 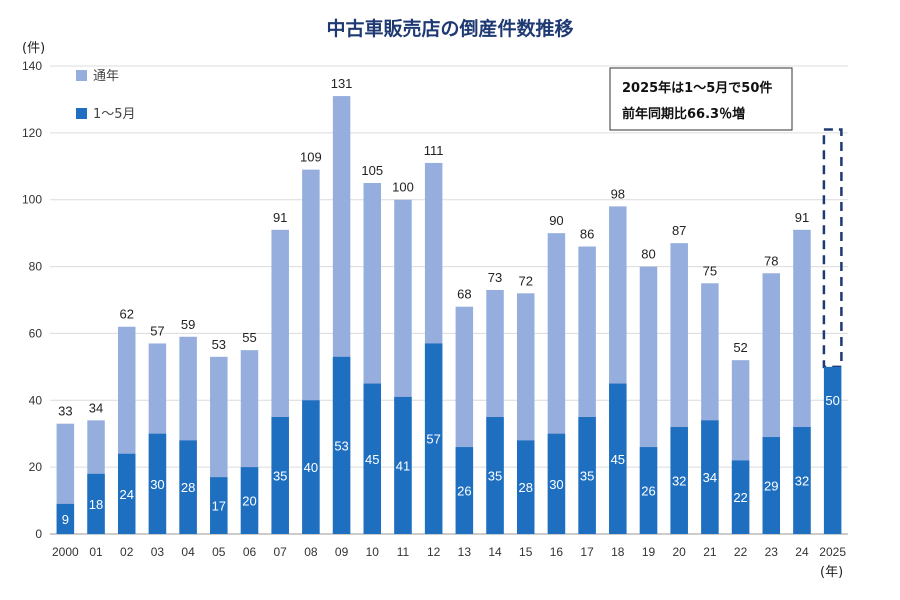 What do you see at coordinates (96, 407) in the screenshot?
I see `data-label-annual: 34` at bounding box center [96, 407].